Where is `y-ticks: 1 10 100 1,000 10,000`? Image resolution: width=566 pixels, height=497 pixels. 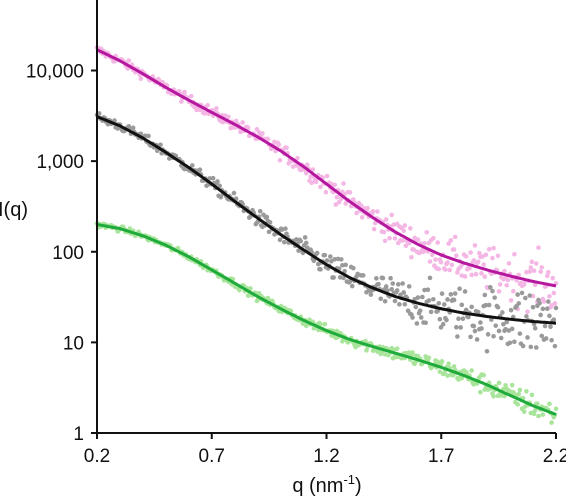 y-ticks: 1 10 100 1,000 10,000 is located at coordinates (61, 253).